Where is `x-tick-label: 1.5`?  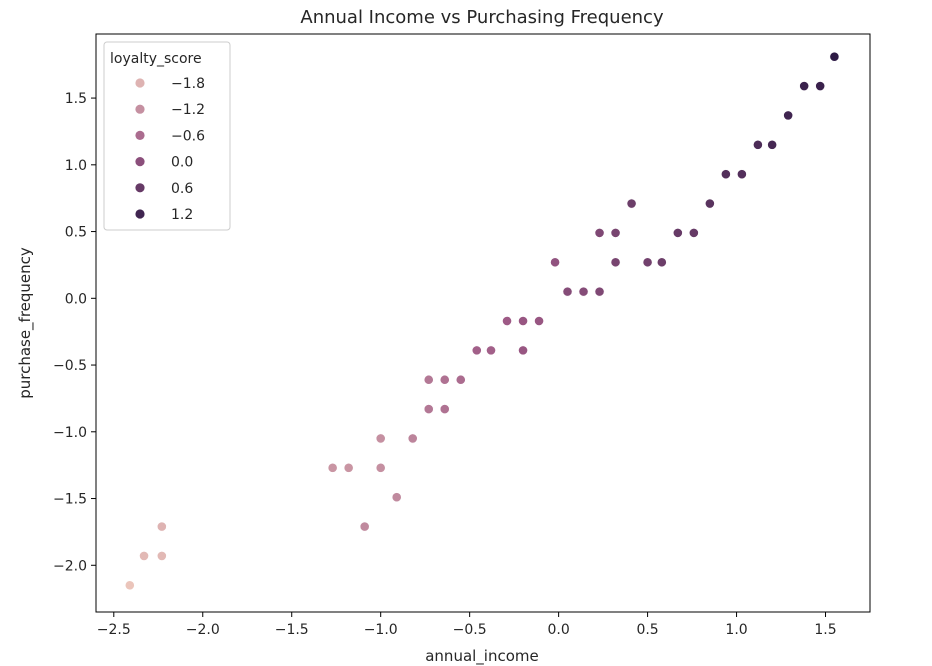
x-tick-label: 1.5 is located at coordinates (825, 630).